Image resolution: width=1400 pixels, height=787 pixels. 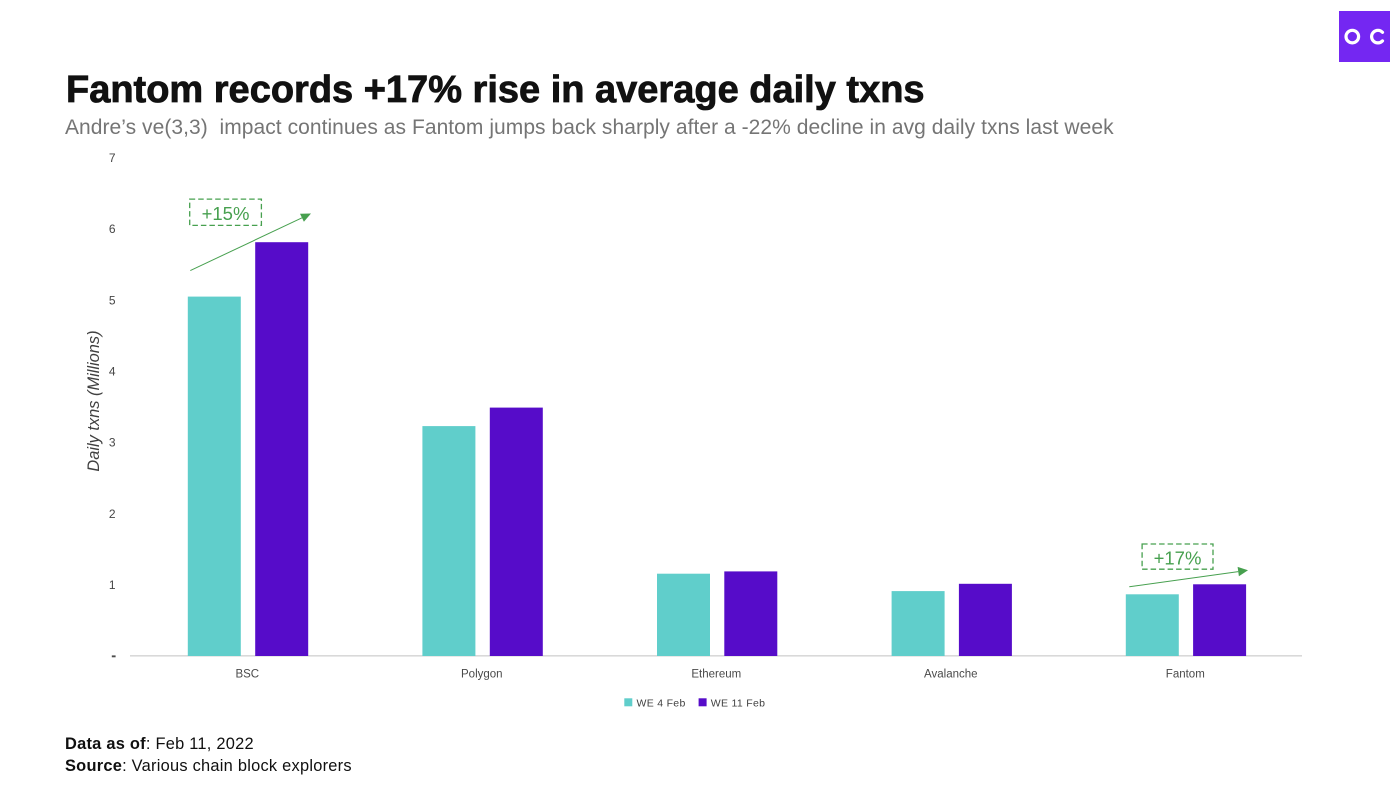 What do you see at coordinates (1178, 558) in the screenshot?
I see `svg-text: +17%` at bounding box center [1178, 558].